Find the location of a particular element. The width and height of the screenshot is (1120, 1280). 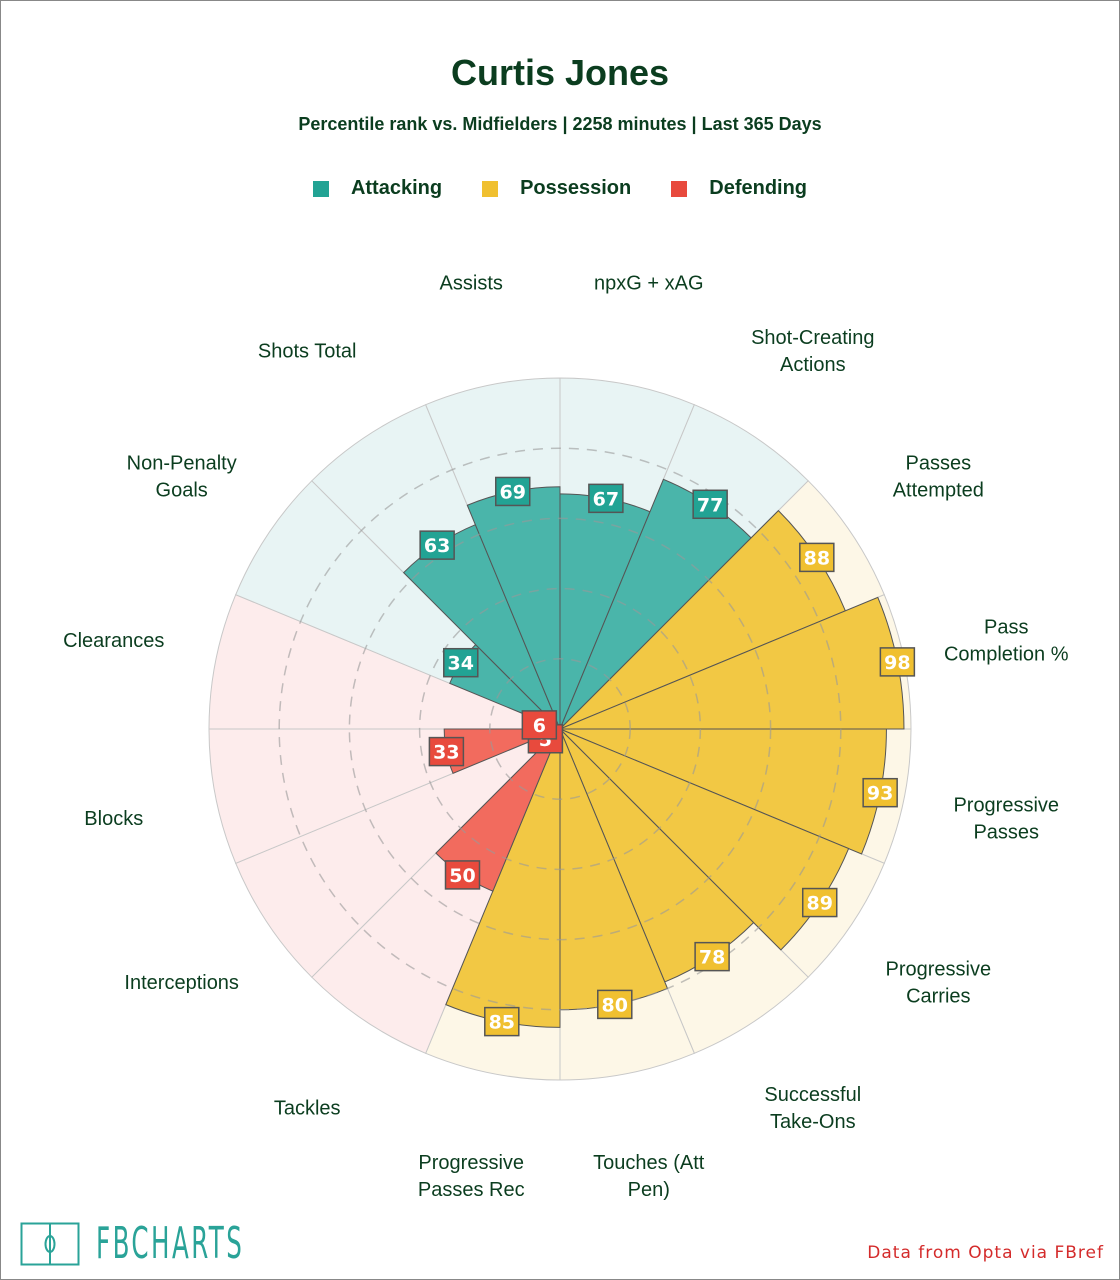

slice-label: Carries is located at coordinates (938, 996).